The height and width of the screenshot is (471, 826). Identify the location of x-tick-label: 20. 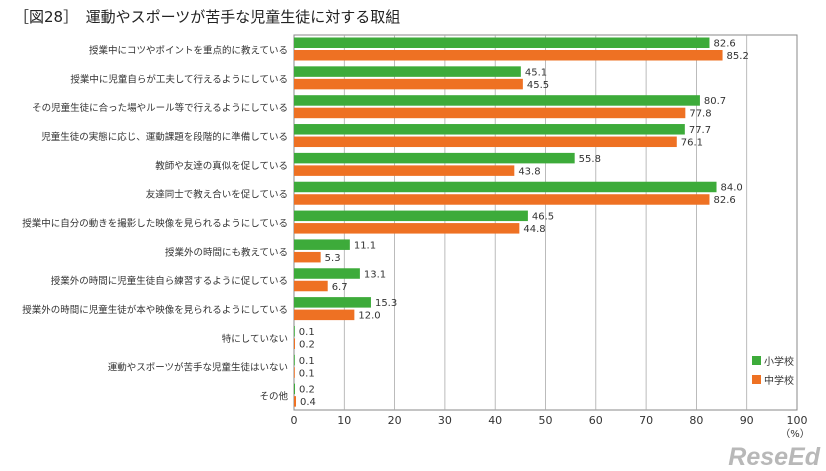
(395, 420).